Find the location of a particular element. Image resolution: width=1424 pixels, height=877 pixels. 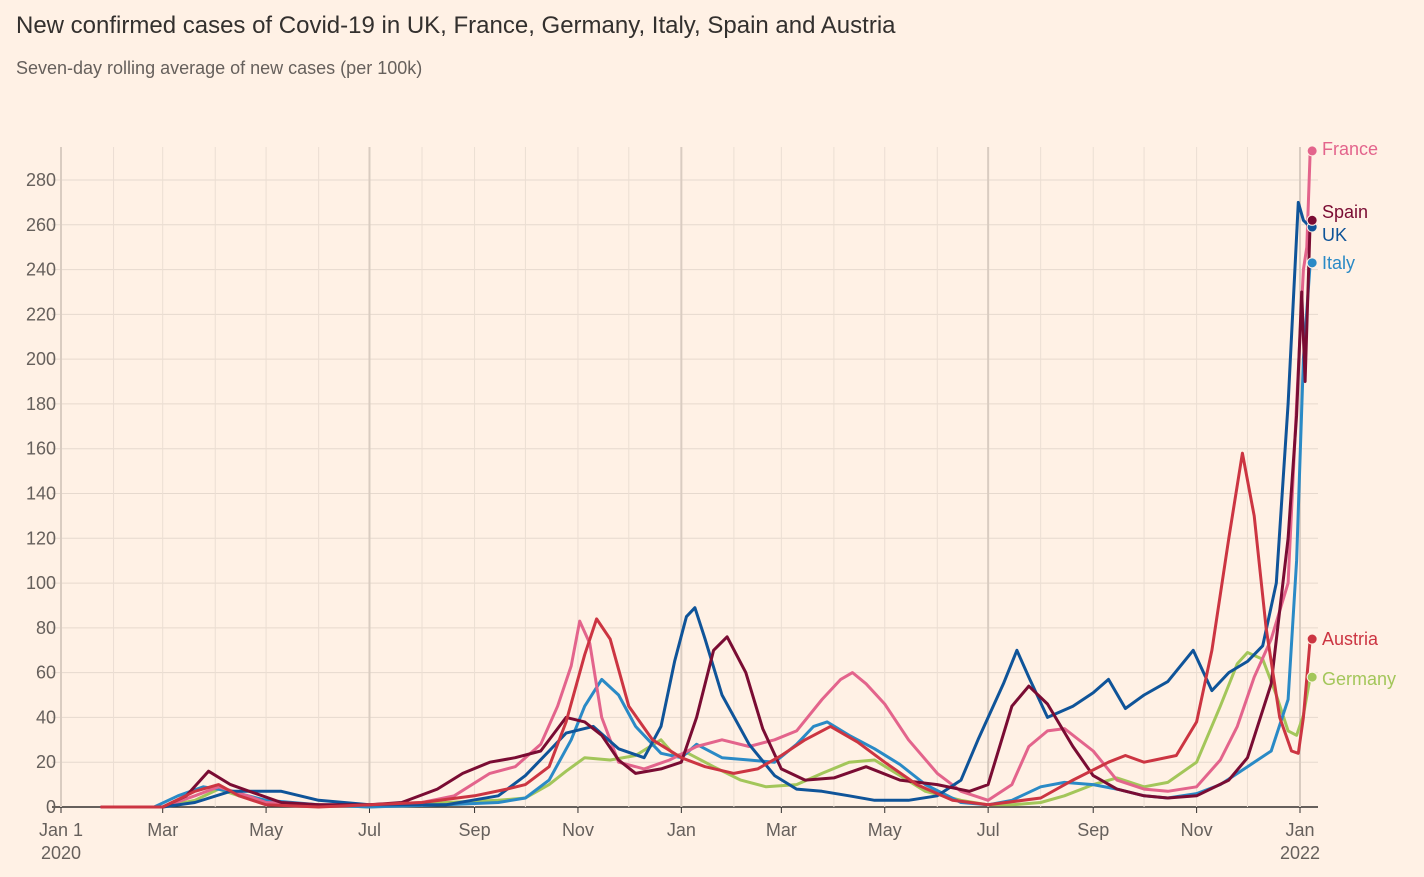

x-tick-label: Jan 1 is located at coordinates (61, 830).